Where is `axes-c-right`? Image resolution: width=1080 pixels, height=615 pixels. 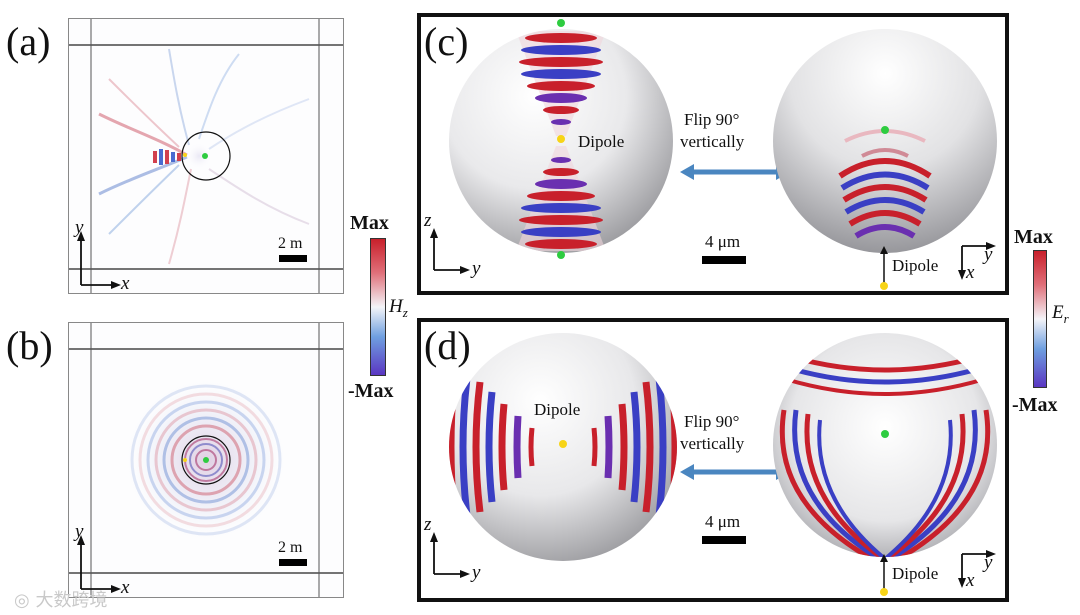
axes-c-right is located at coordinates (977, 261).